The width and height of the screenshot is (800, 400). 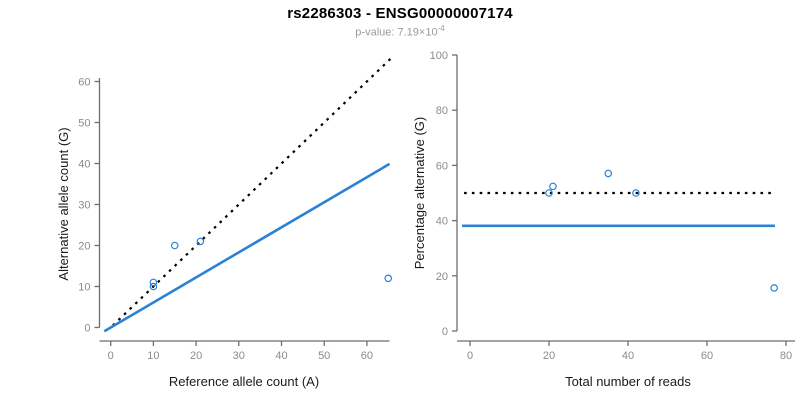 What do you see at coordinates (628, 381) in the screenshot?
I see `right-x-axis-title: Total number of reads` at bounding box center [628, 381].